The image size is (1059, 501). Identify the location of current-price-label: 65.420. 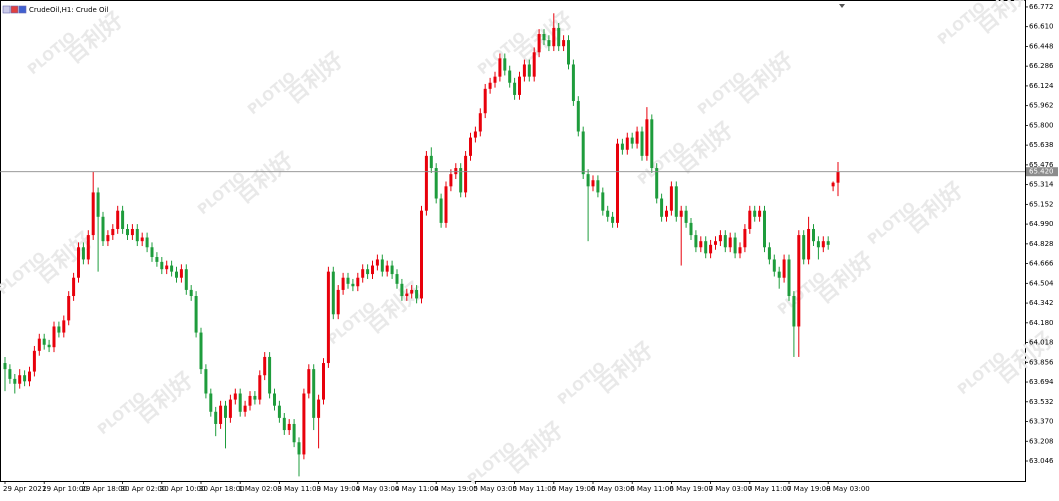
(1041, 172).